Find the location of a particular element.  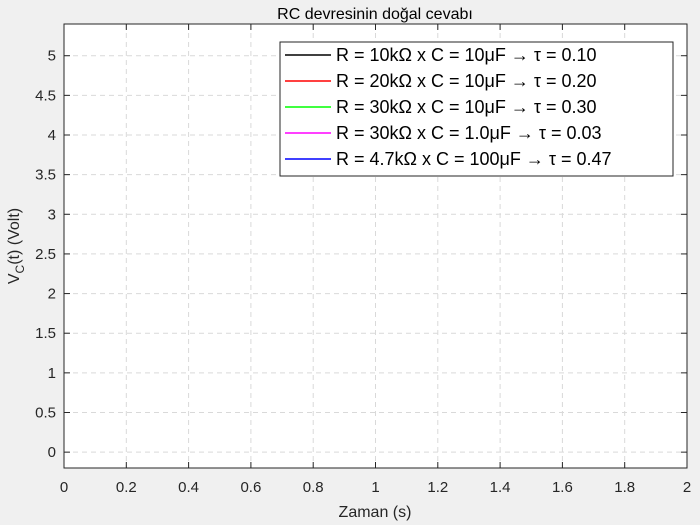

x-tick-label: 1.8 is located at coordinates (624, 487).